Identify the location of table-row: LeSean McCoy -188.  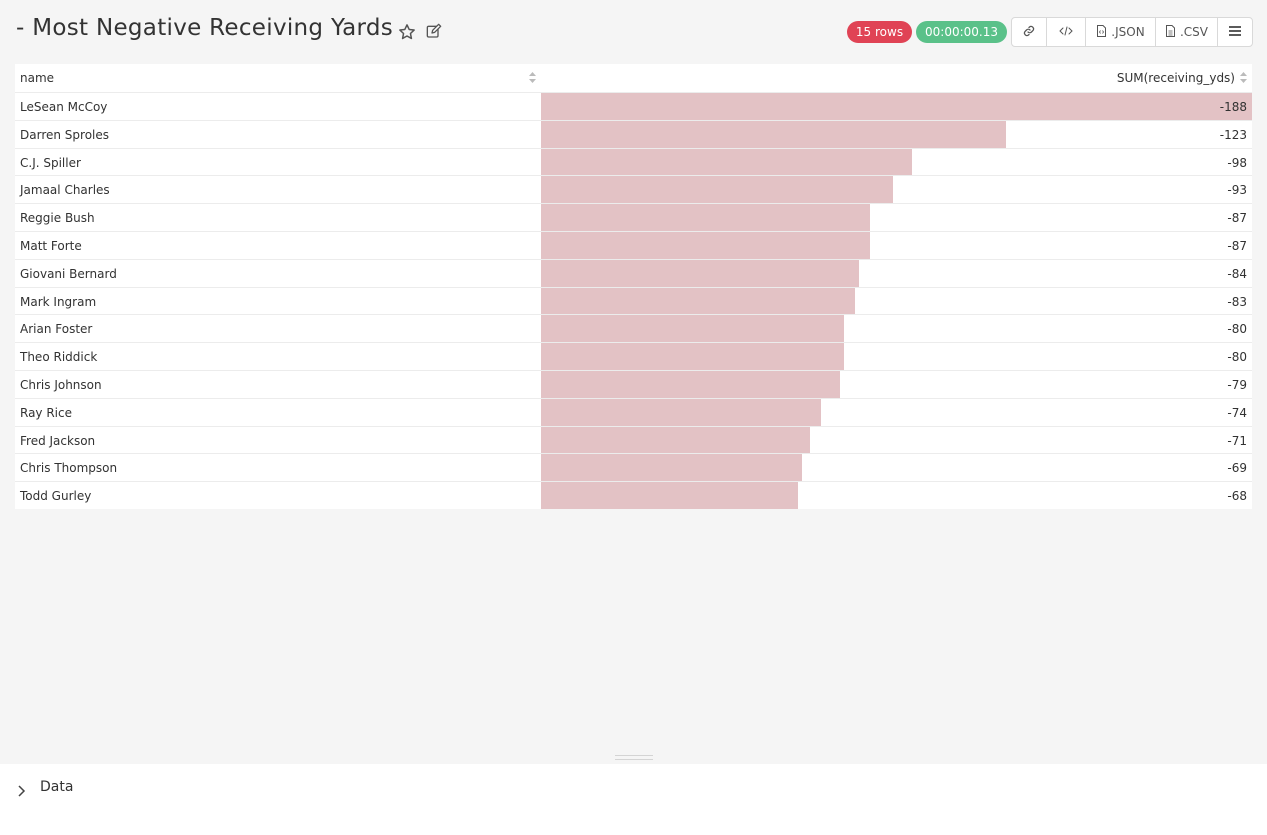
(633, 106).